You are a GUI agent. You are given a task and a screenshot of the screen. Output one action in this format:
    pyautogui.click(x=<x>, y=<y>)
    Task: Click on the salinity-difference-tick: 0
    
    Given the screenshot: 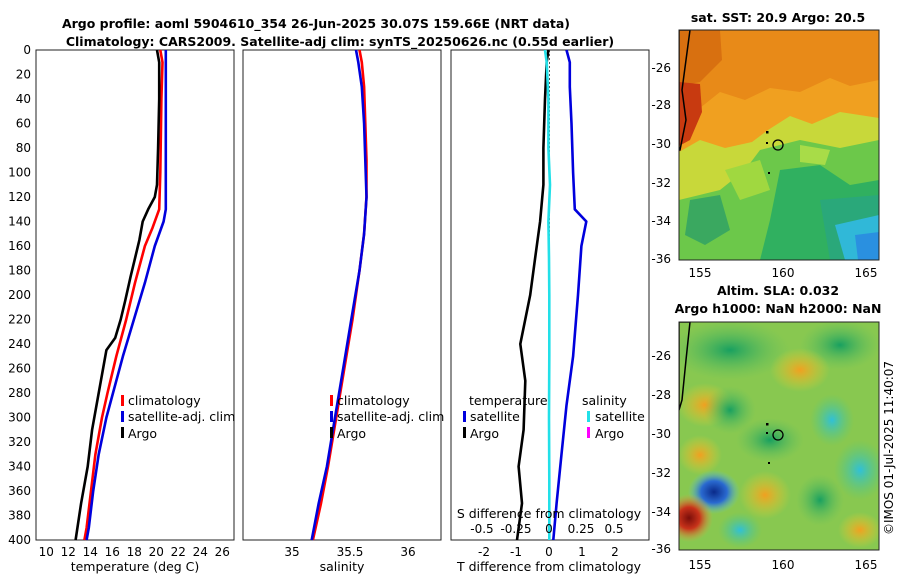 What is the action you would take?
    pyautogui.click(x=549, y=529)
    